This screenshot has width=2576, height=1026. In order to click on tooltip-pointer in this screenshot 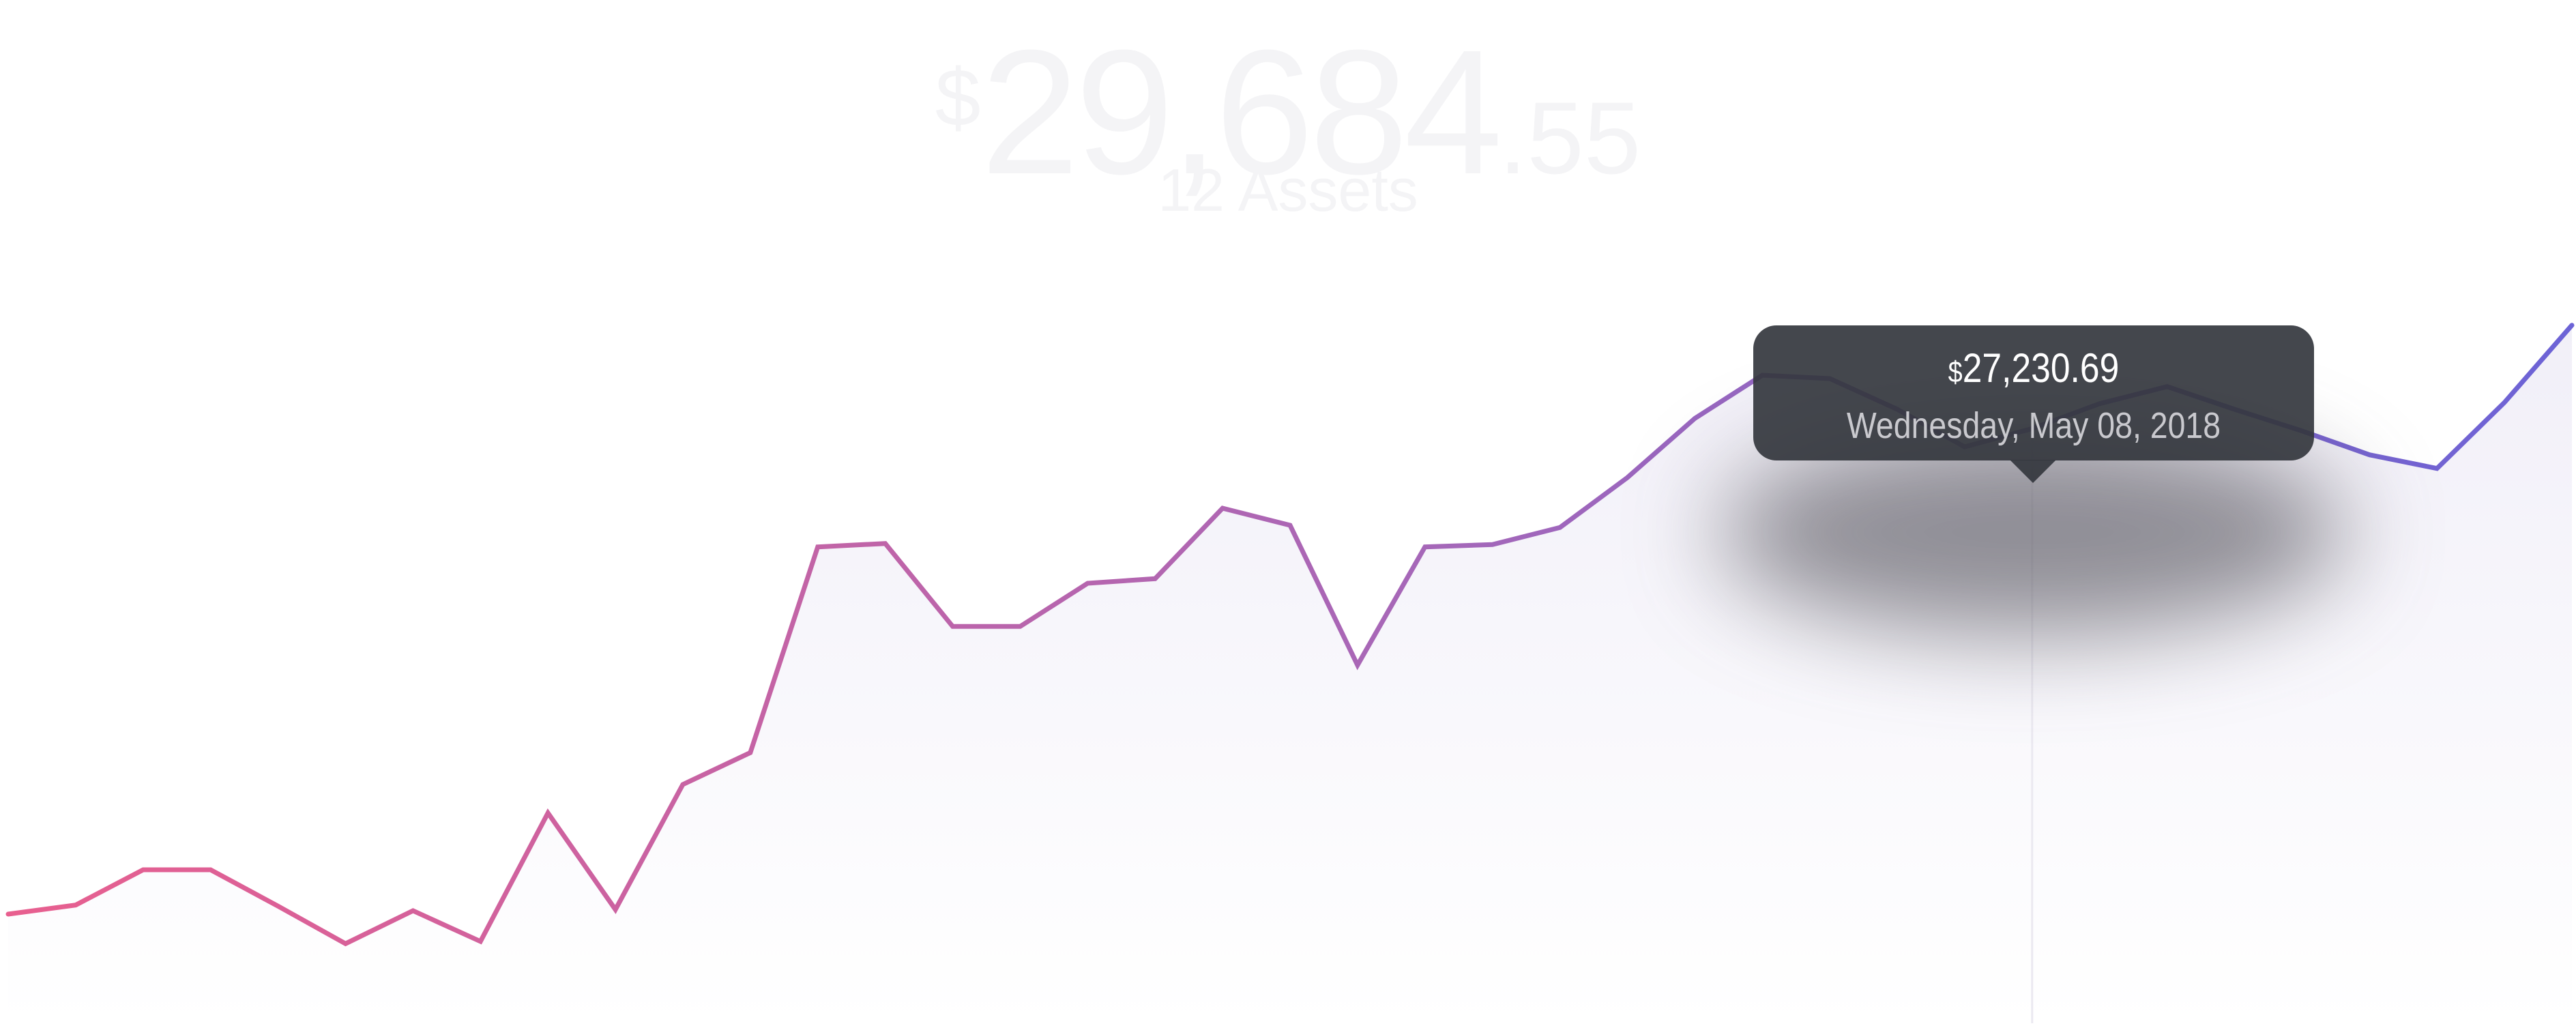, I will do `click(2033, 471)`.